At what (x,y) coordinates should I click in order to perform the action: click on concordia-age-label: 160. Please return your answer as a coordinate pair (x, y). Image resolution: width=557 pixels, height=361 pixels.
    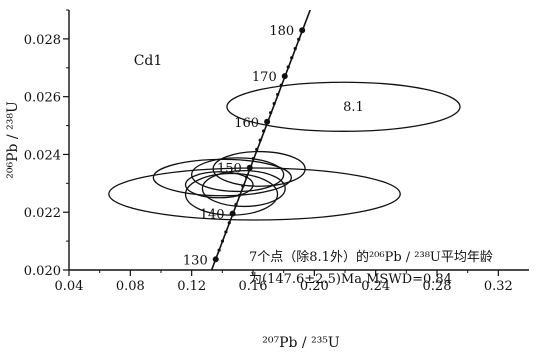
    Looking at the image, I should click on (246, 123).